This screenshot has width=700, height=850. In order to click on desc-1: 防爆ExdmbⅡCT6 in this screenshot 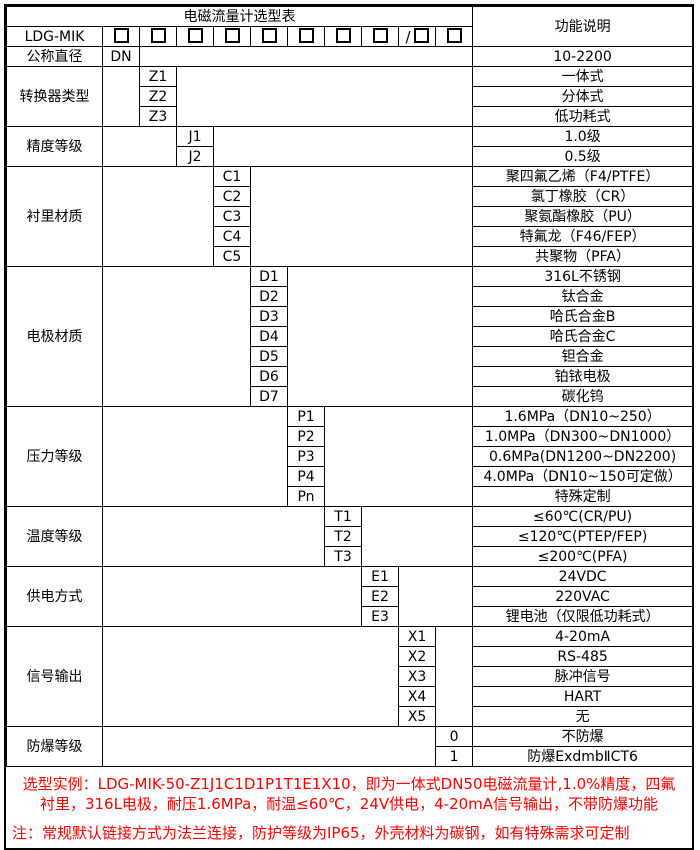, I will do `click(583, 756)`.